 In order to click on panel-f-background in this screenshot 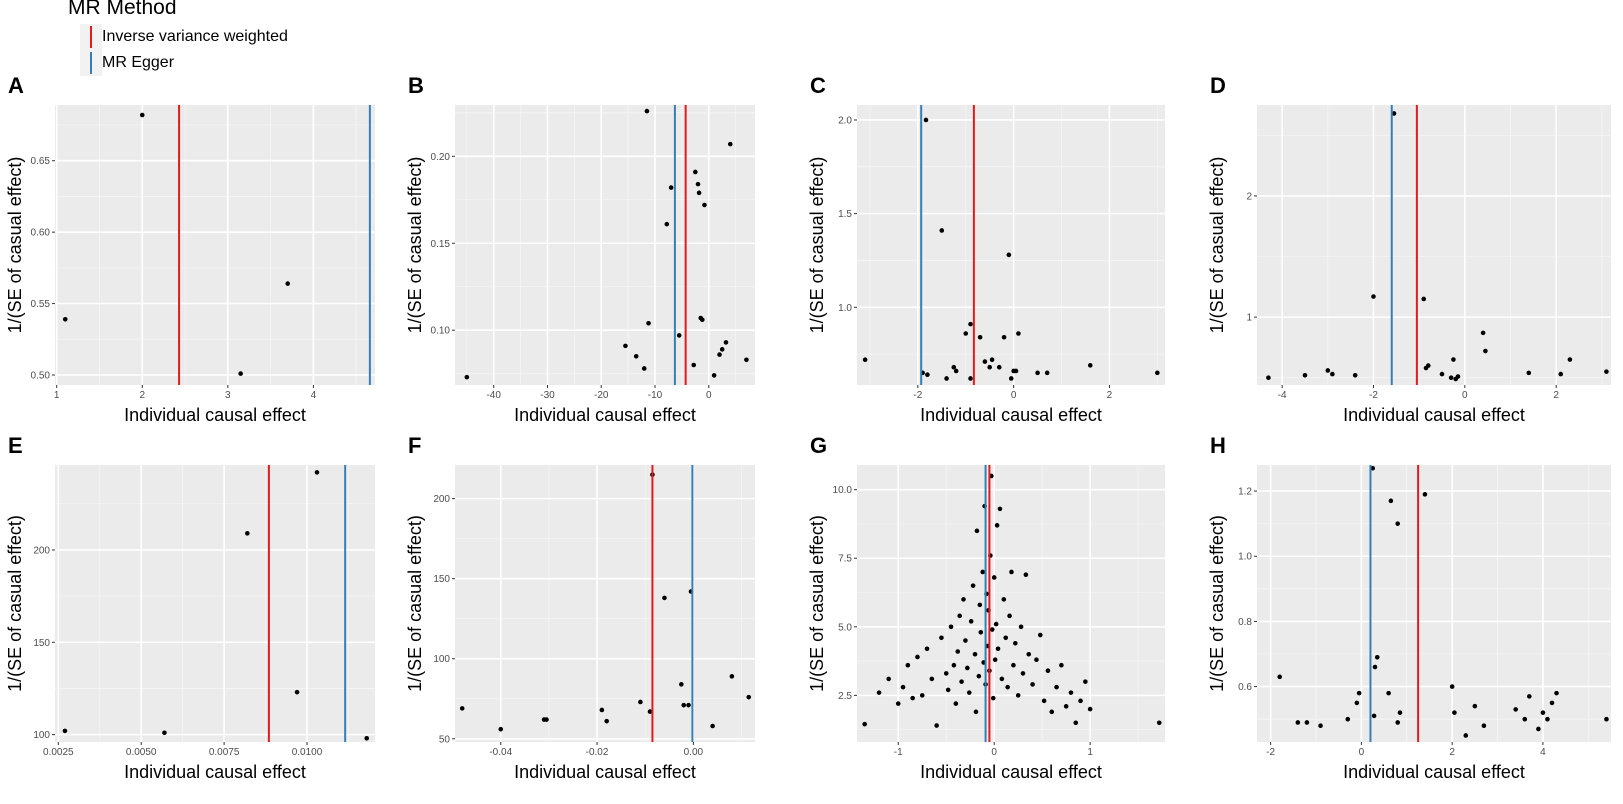, I will do `click(605, 603)`.